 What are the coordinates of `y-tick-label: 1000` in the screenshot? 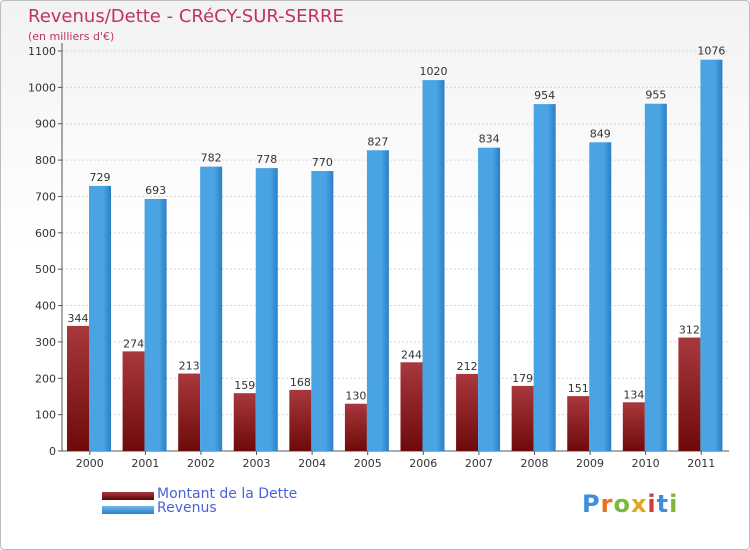 It's located at (42, 87).